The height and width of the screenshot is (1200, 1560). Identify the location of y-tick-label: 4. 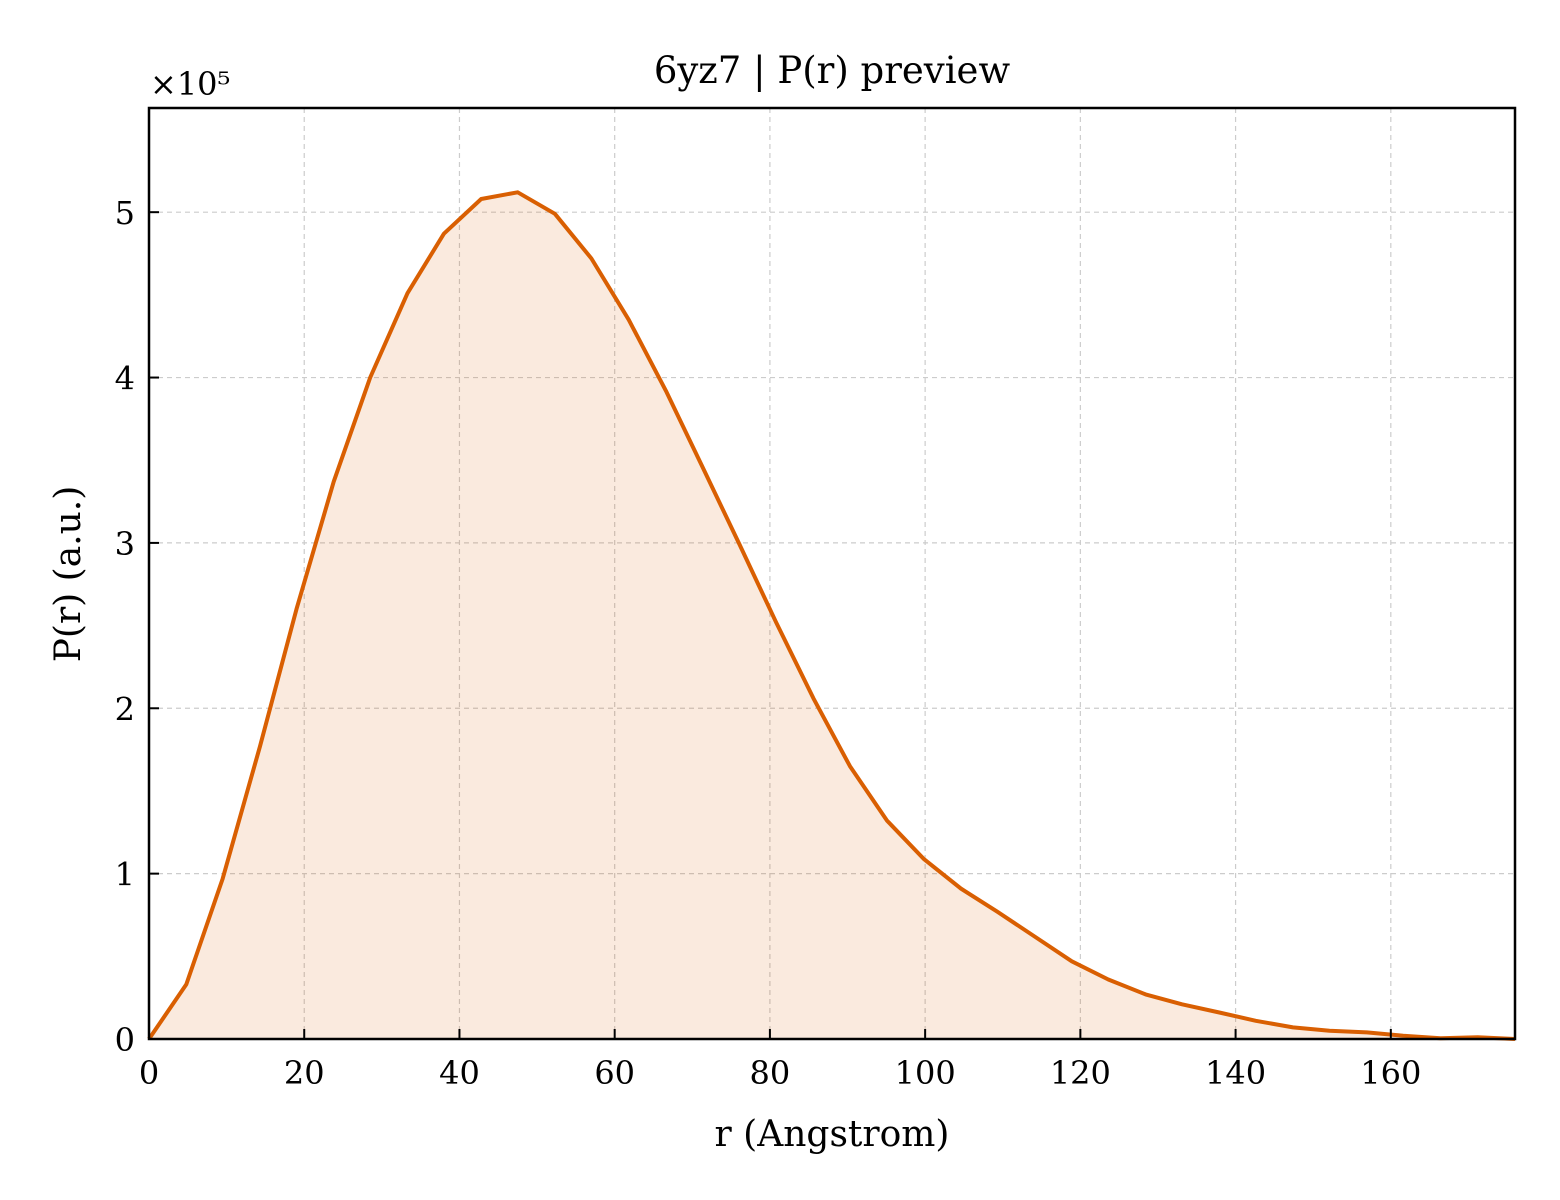
(125, 379).